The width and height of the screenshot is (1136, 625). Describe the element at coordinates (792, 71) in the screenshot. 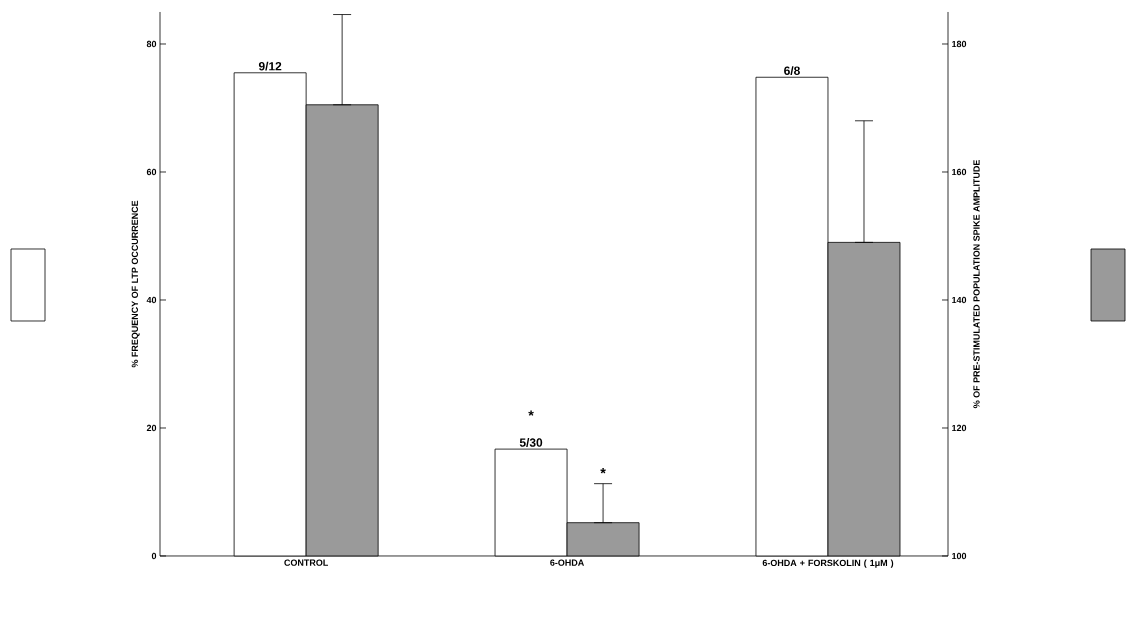

I see `annotation: 6/8` at that location.